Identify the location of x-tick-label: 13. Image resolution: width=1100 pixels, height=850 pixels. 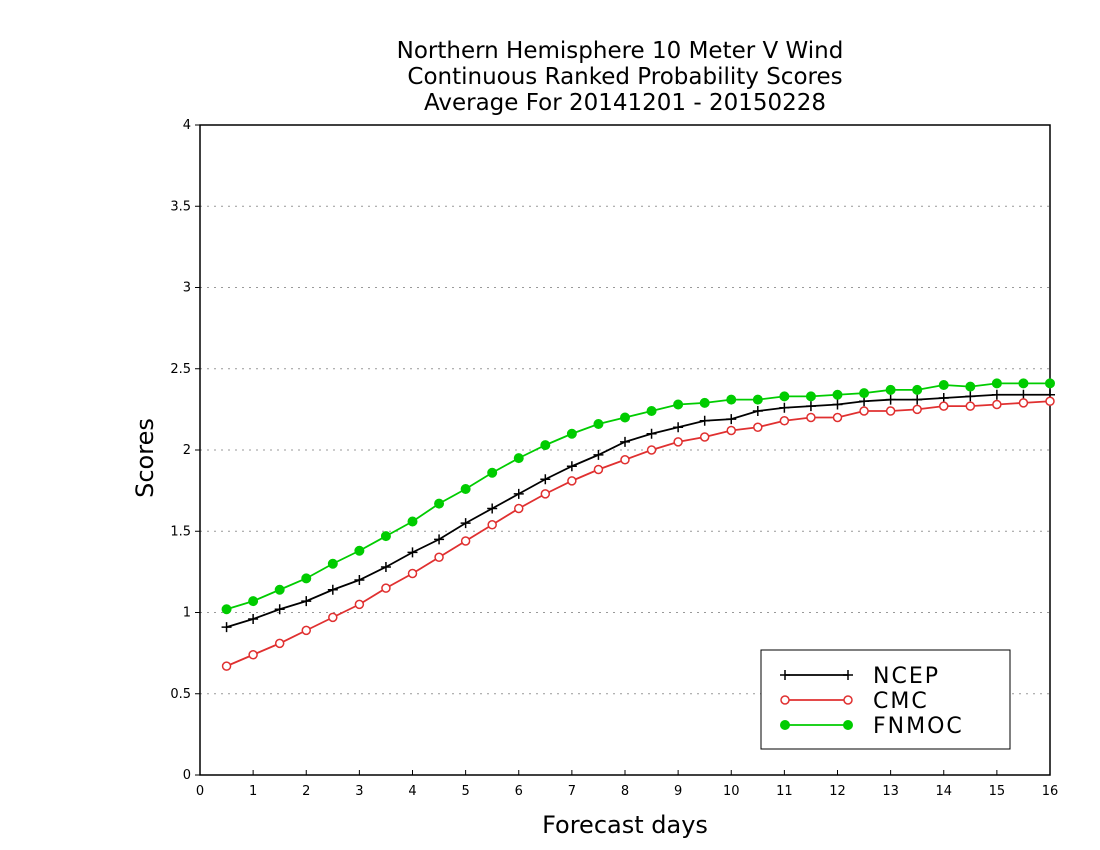
(890, 791).